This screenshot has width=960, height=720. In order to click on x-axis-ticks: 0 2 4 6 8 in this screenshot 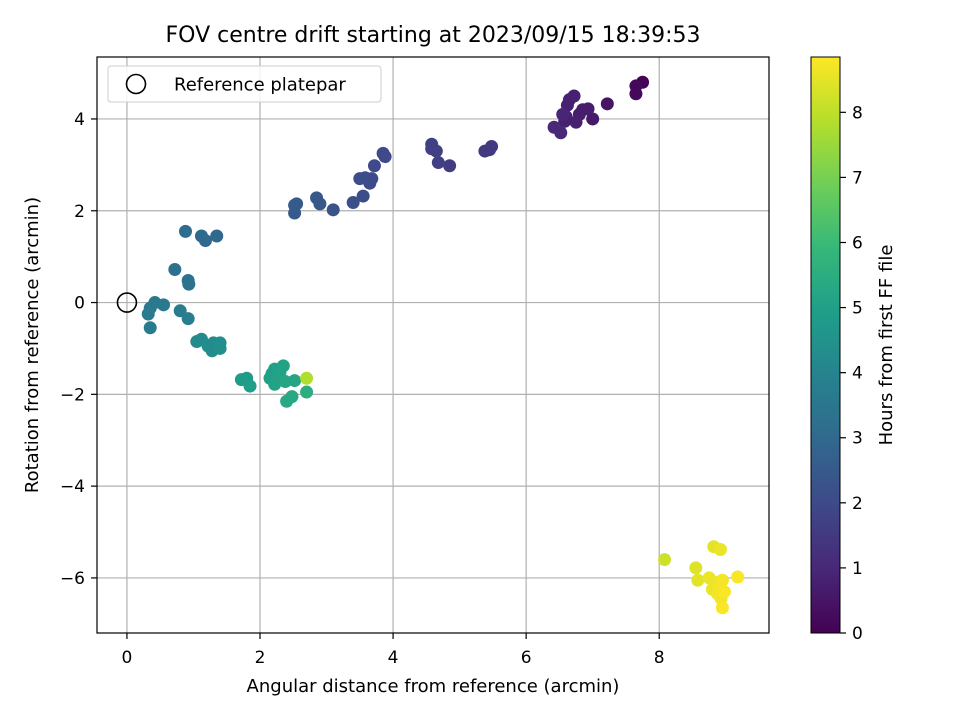, I will do `click(393, 650)`.